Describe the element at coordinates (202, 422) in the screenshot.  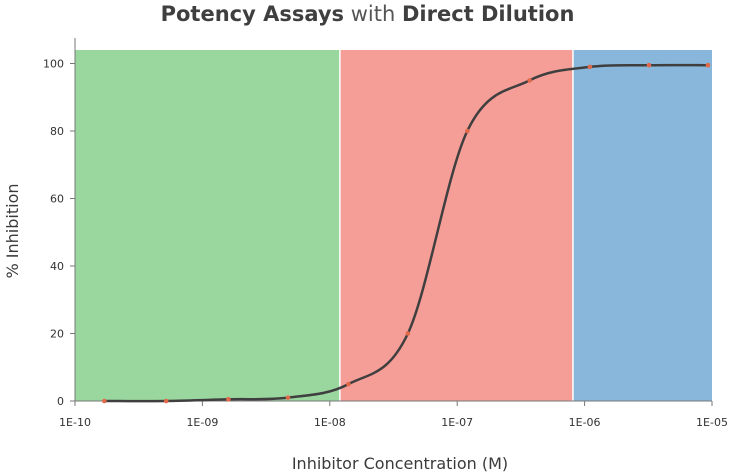
I see `x-tick-label: 1E-09` at that location.